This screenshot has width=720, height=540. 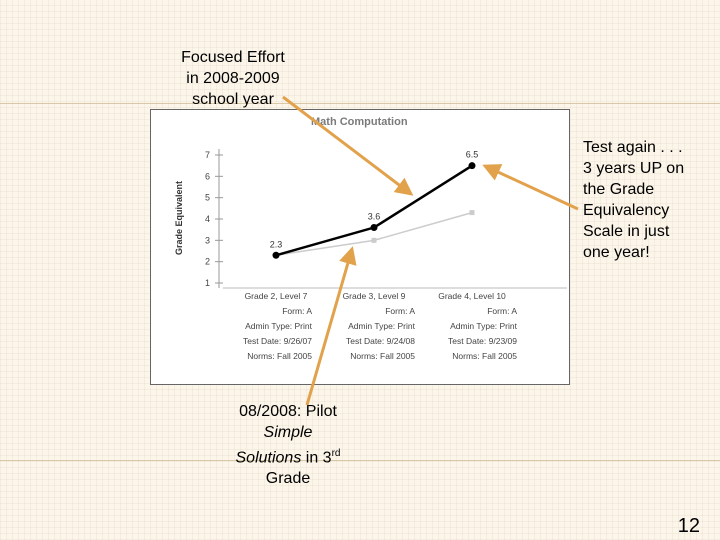 I want to click on focused-effort-line-2: in 2008-2009, so click(x=233, y=78).